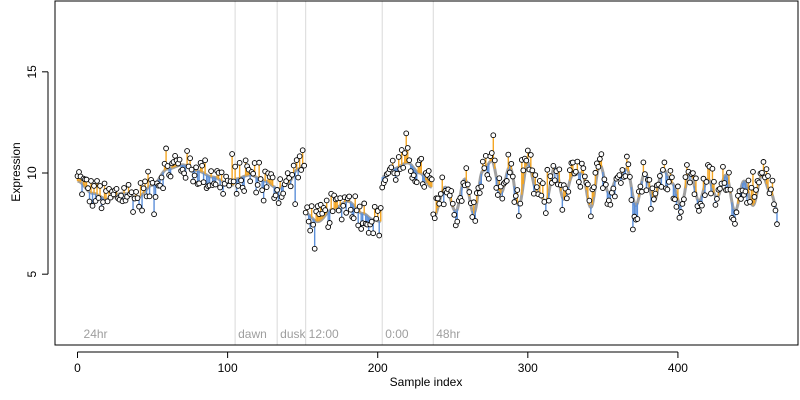 The image size is (800, 400). What do you see at coordinates (16, 171) in the screenshot?
I see `y-axis-label: Expression` at bounding box center [16, 171].